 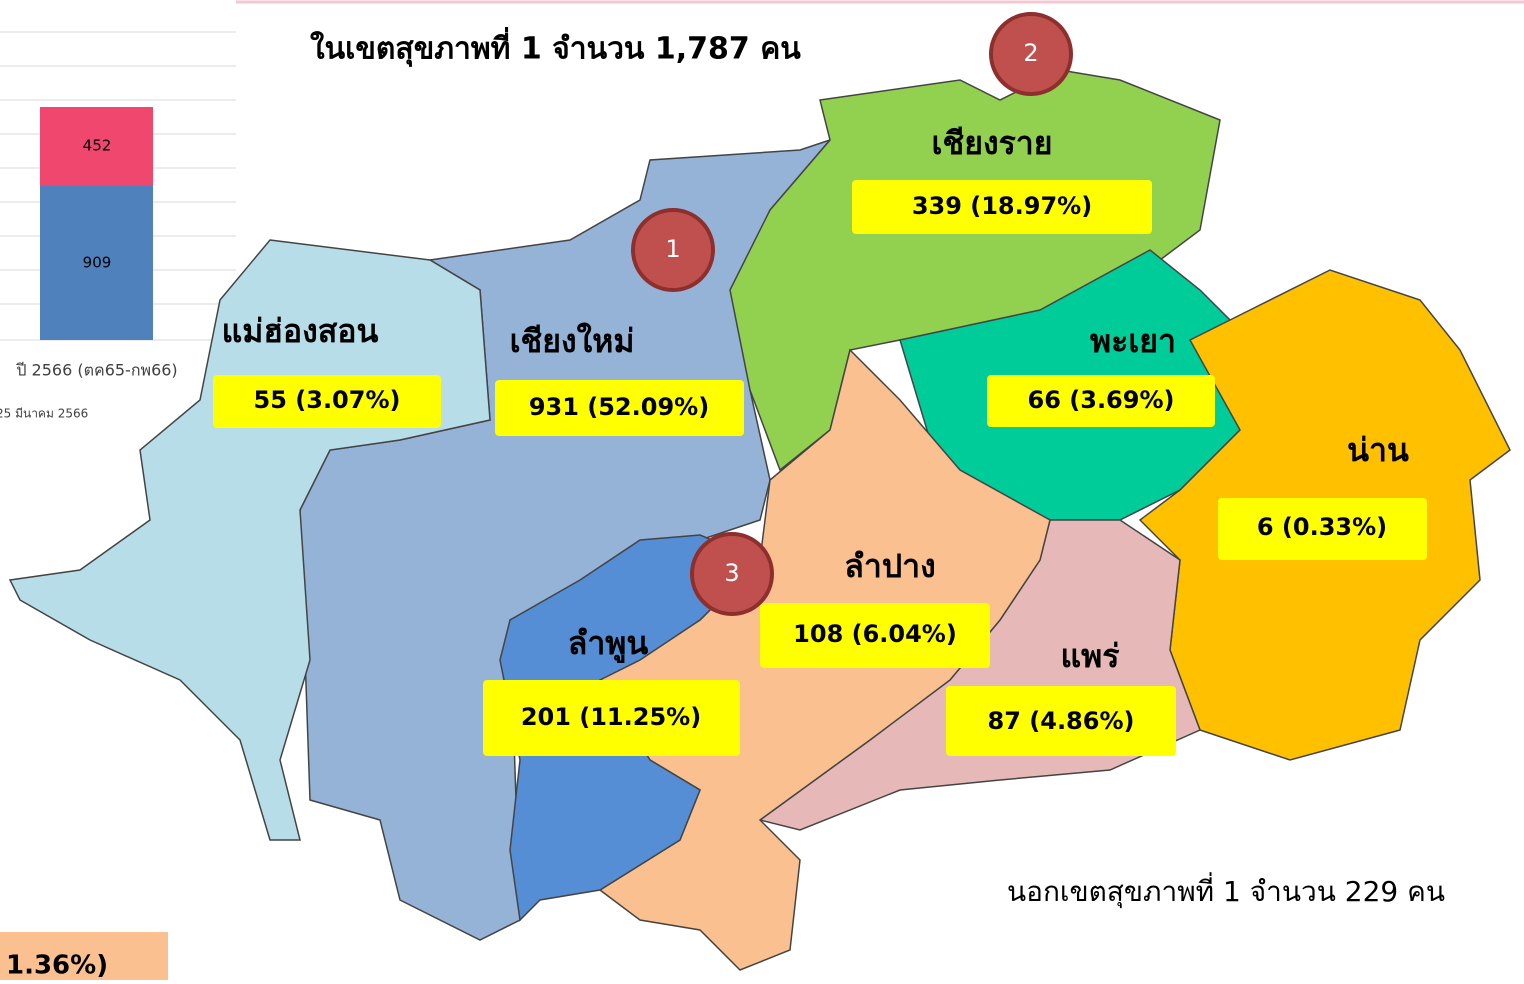 I want to click on province-value: 87 (4.86%), so click(x=1061, y=721).